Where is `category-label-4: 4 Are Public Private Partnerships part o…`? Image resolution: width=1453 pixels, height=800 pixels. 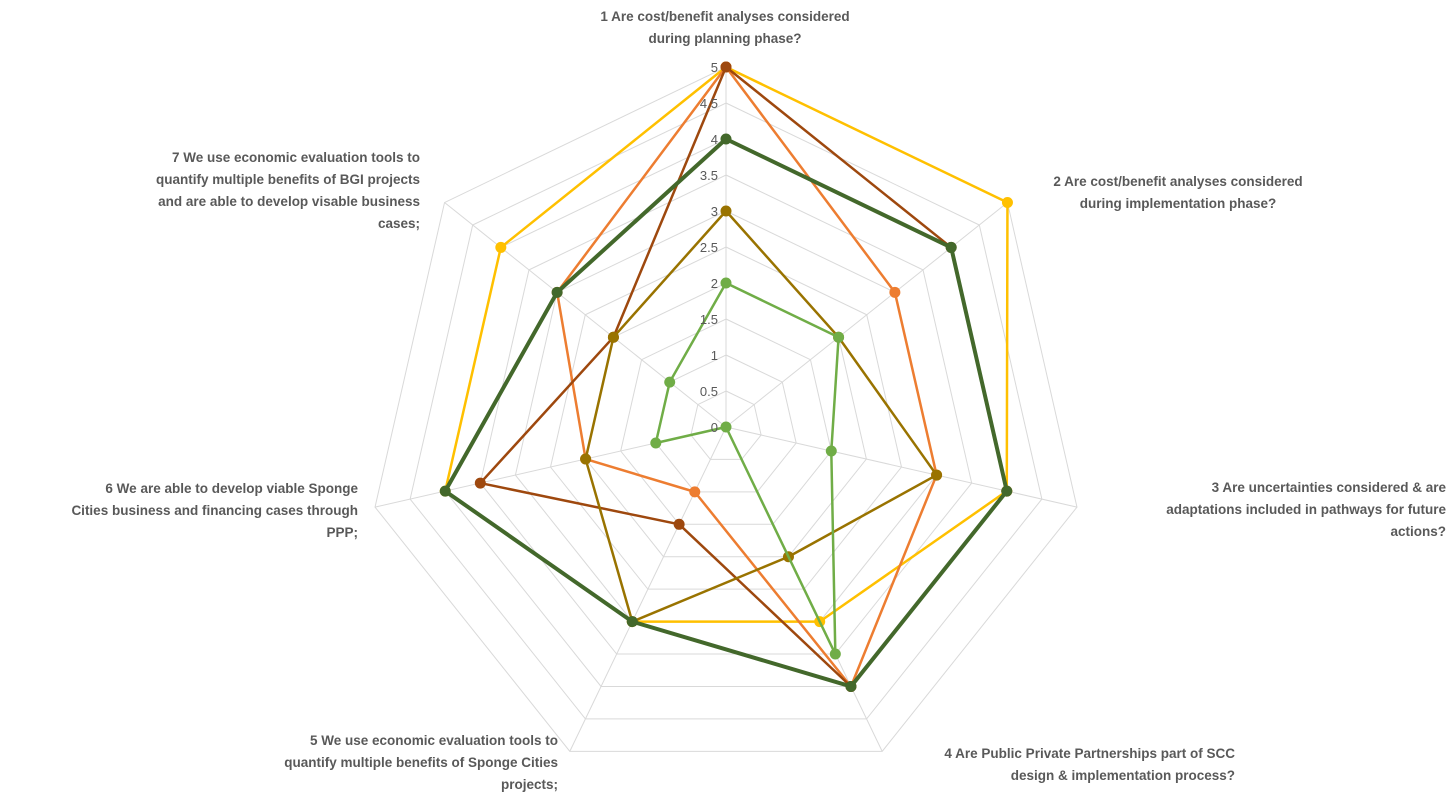 category-label-4: 4 Are Public Private Partnerships part o… is located at coordinates (1089, 764).